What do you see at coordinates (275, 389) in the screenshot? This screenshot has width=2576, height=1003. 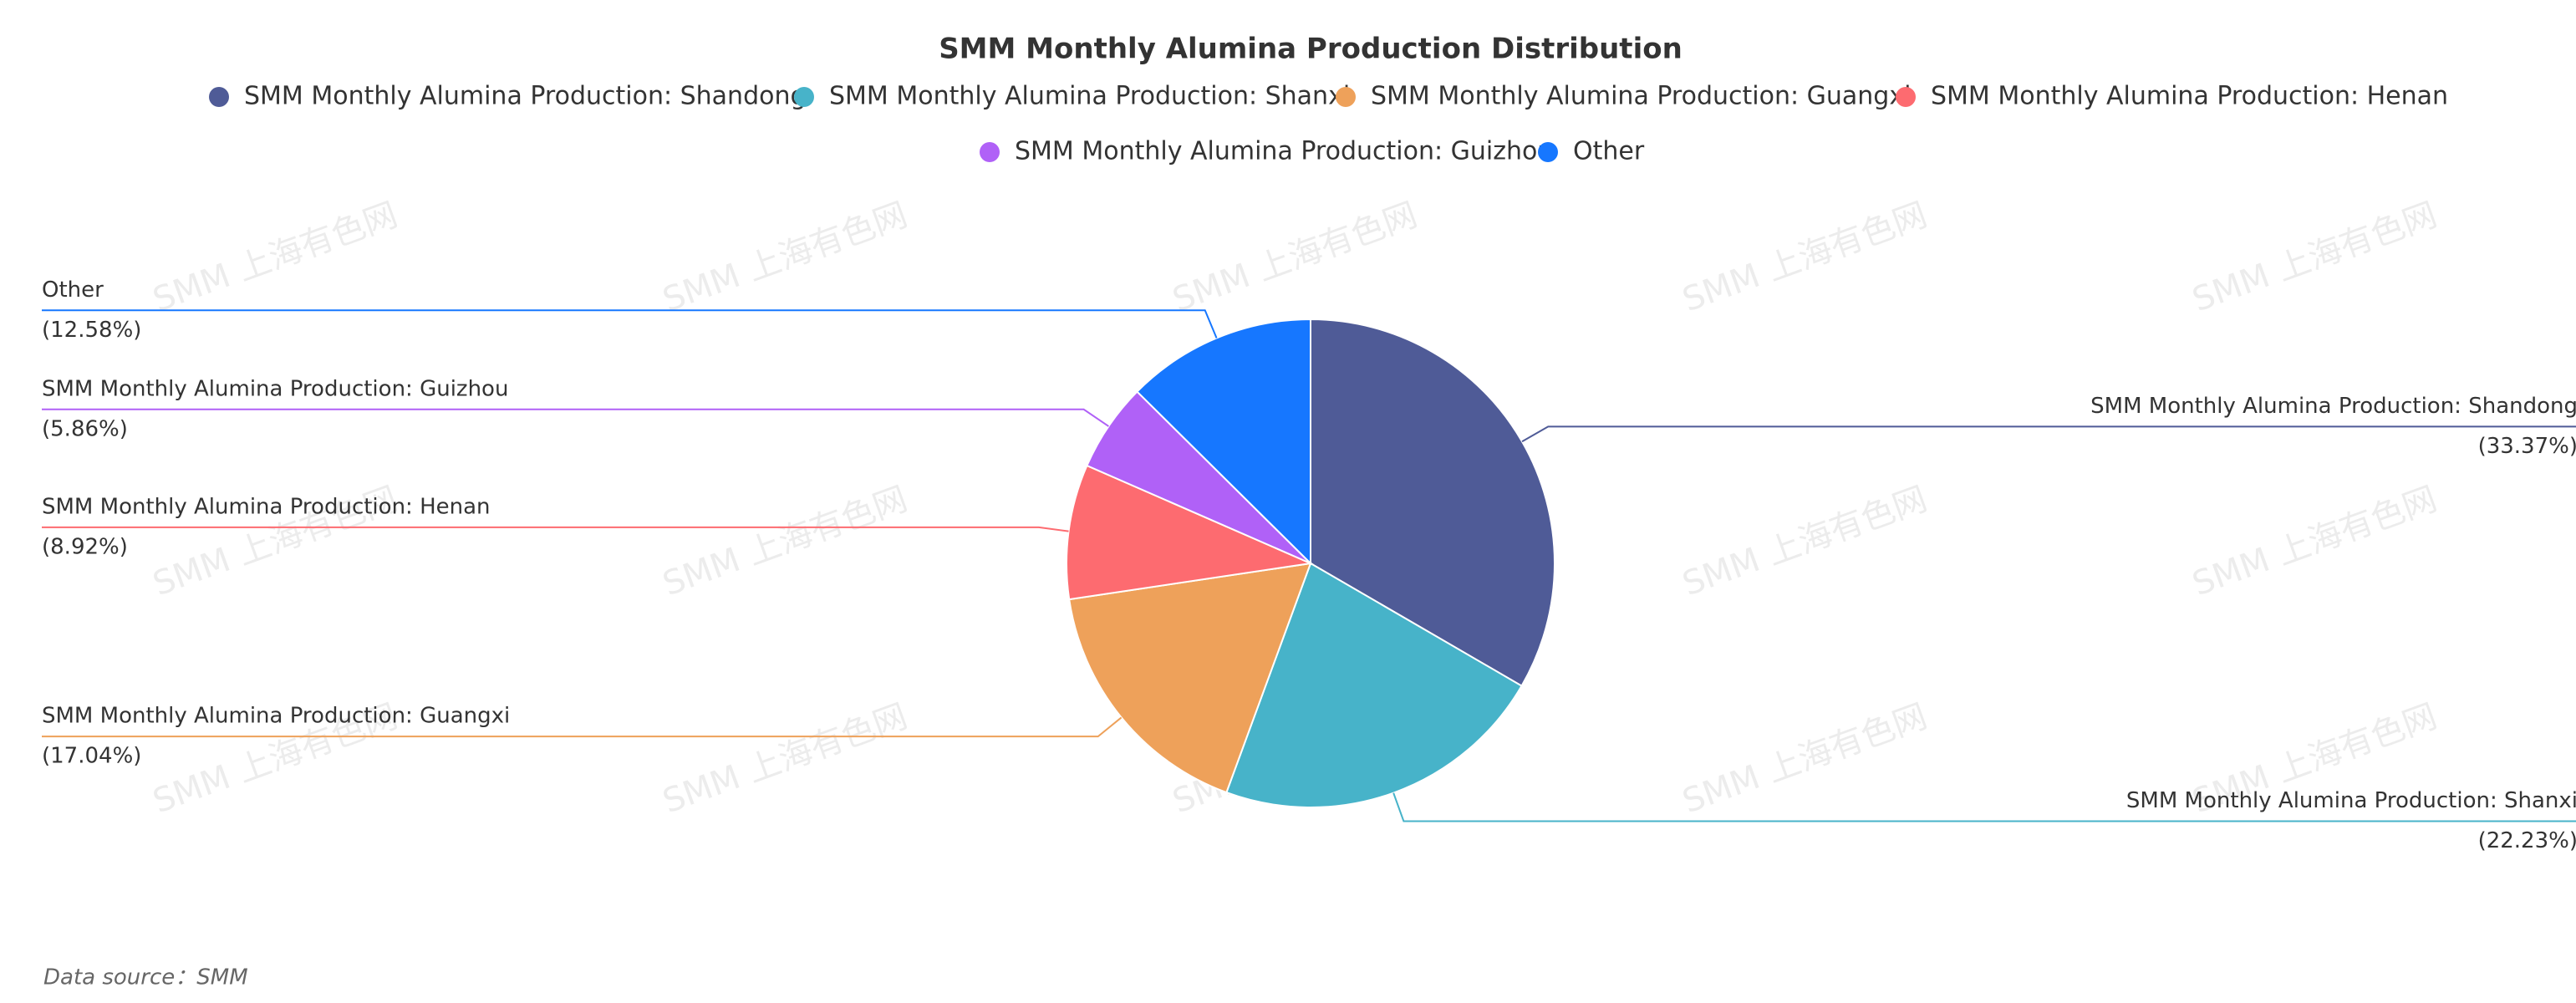 I see `label-name: SMM Monthly Alumina Production: Guizhou` at bounding box center [275, 389].